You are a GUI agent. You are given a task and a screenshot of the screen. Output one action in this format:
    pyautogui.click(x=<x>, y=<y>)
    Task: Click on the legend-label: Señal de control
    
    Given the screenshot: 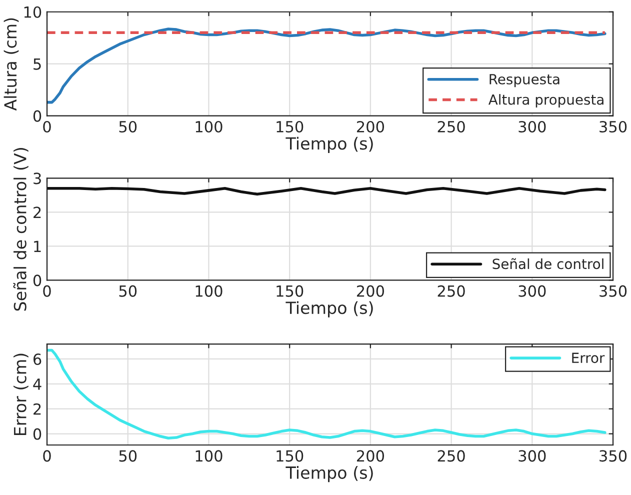 What is the action you would take?
    pyautogui.click(x=548, y=264)
    